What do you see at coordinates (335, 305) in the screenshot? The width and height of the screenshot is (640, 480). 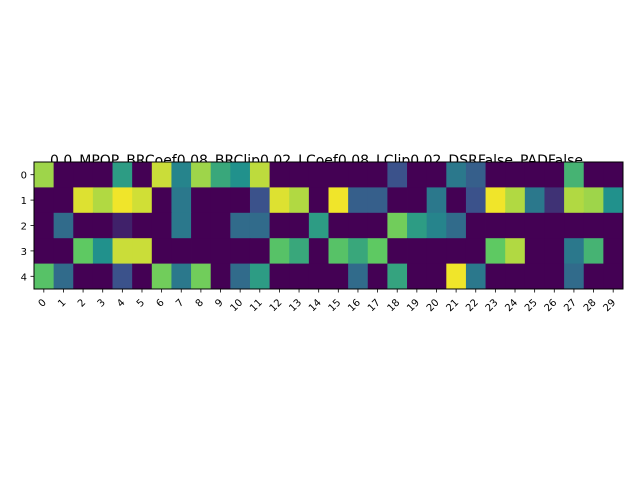 I see `x-tick-label: 15` at bounding box center [335, 305].